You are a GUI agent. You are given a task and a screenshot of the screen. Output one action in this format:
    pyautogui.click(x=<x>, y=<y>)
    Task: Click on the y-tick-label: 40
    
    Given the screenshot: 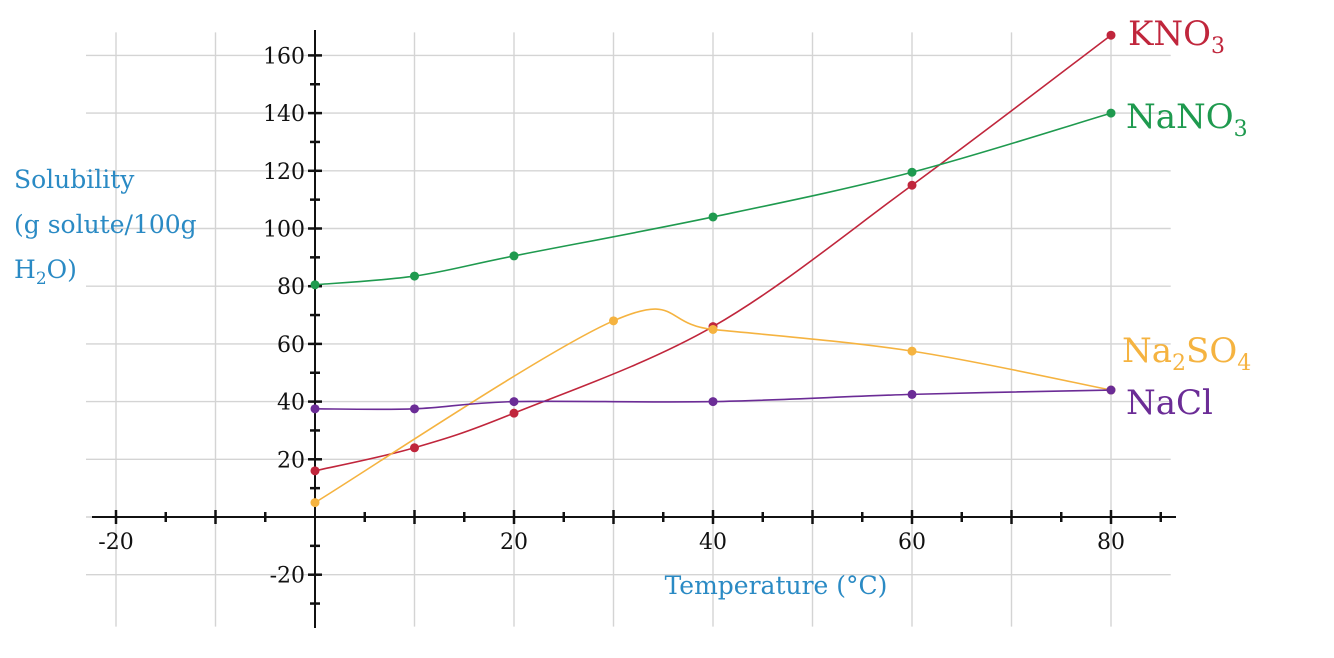 What is the action you would take?
    pyautogui.click(x=291, y=403)
    